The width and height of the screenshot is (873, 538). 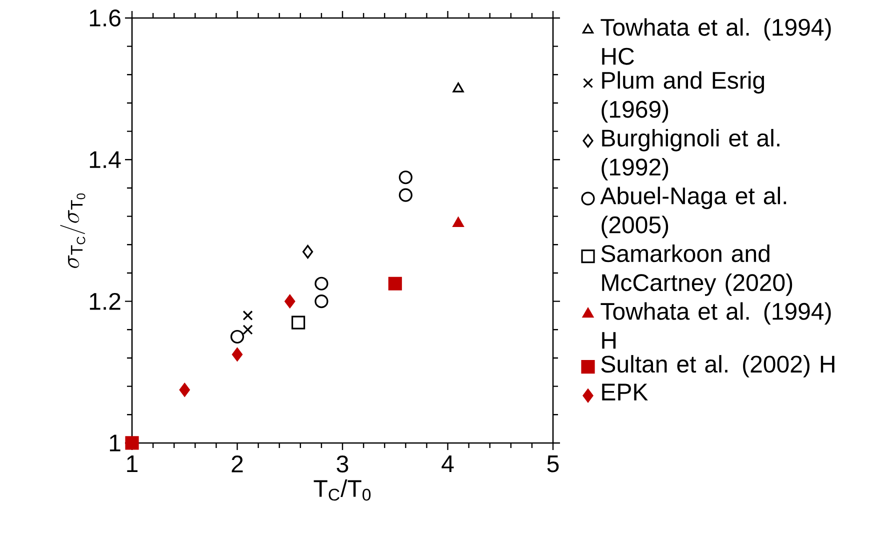 What do you see at coordinates (683, 97) in the screenshot?
I see `legend-label: Plum and Esrig (1969)` at bounding box center [683, 97].